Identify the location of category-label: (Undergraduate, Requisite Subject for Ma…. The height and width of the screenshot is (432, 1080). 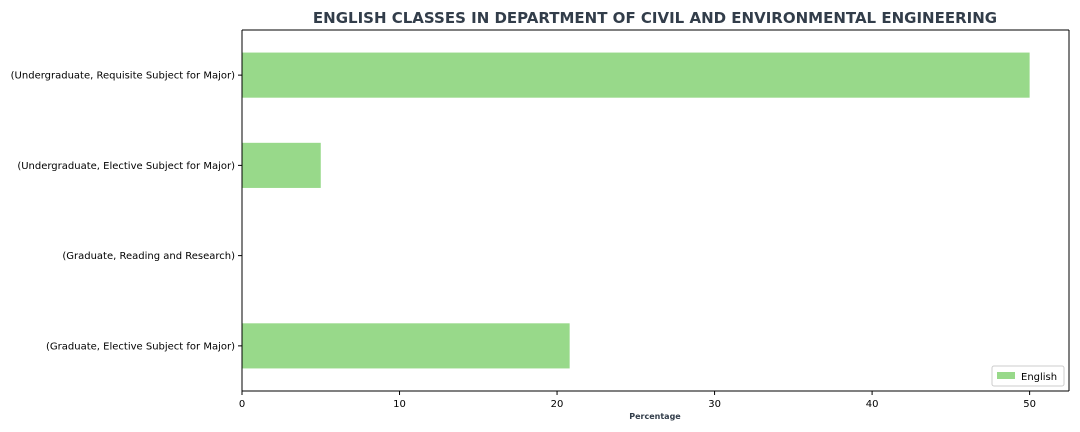
(123, 76).